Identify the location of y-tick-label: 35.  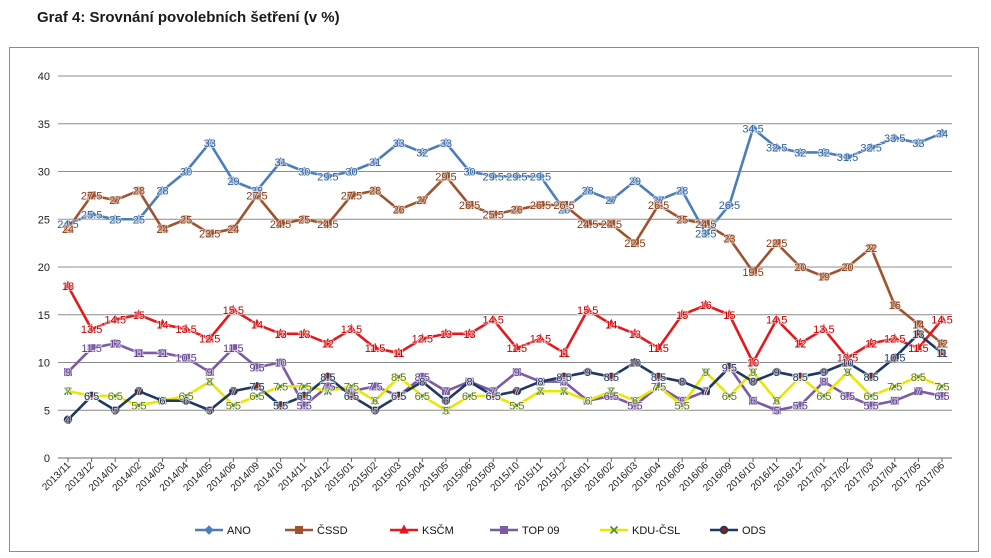
(44, 125).